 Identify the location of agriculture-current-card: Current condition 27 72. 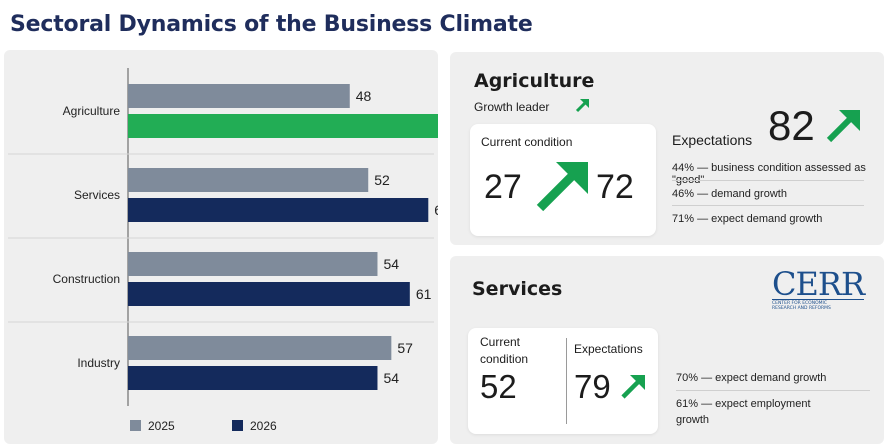
(563, 180).